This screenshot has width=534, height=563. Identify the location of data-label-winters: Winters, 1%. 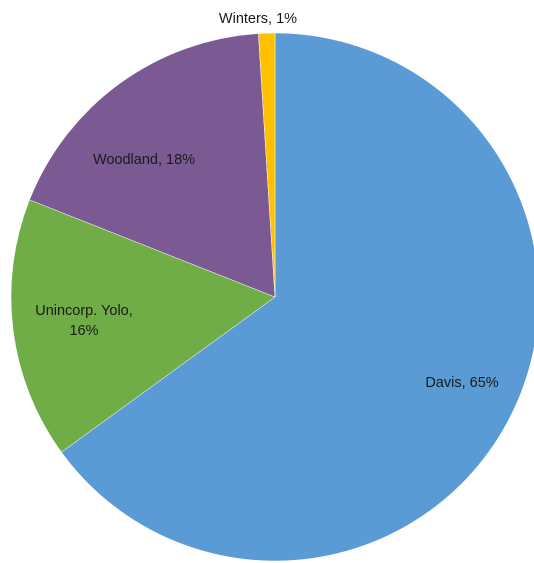
(258, 19).